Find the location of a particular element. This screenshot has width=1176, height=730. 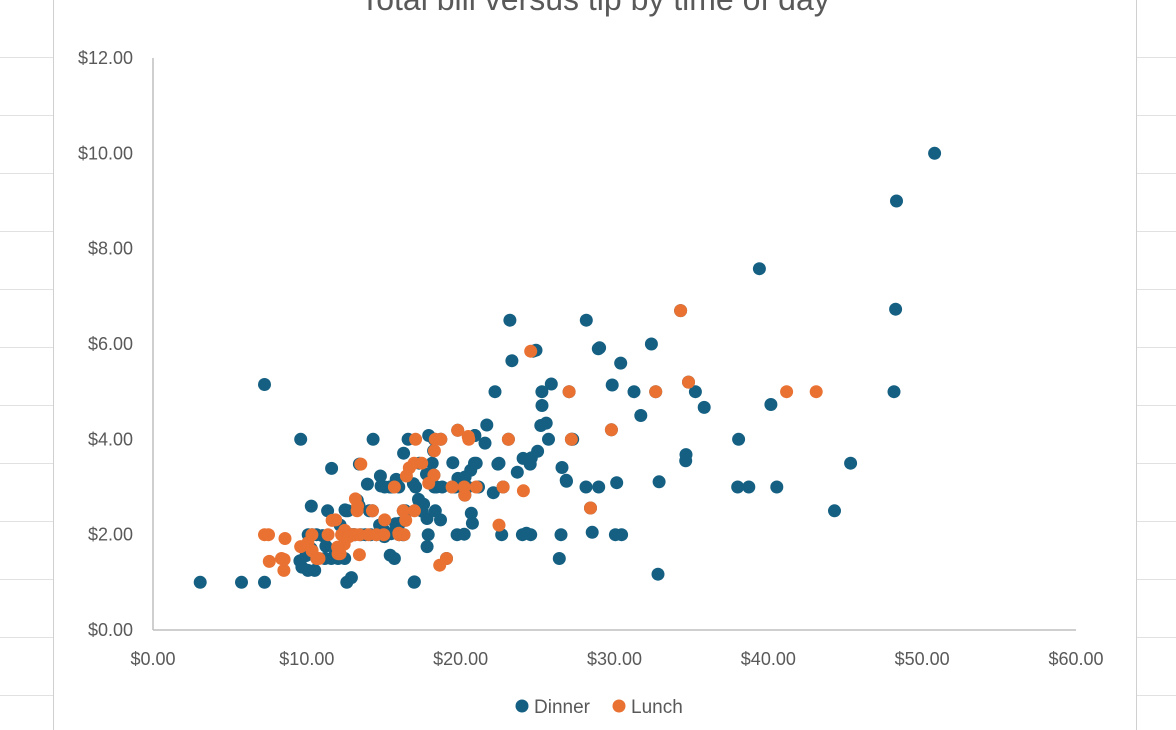

x-tick-label: $30.00 is located at coordinates (614, 659).